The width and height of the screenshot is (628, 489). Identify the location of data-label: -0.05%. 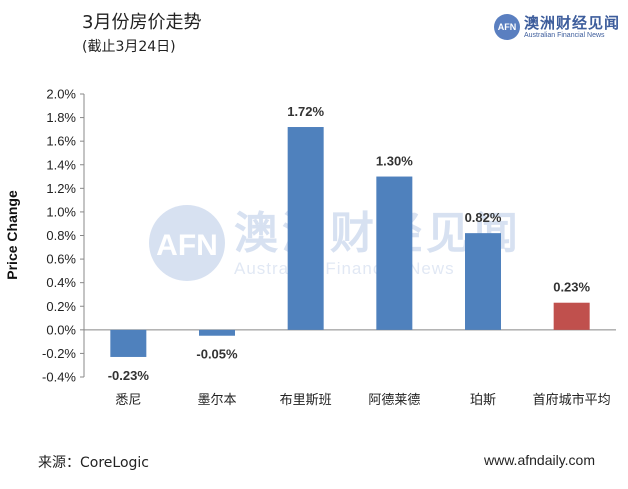
(217, 354).